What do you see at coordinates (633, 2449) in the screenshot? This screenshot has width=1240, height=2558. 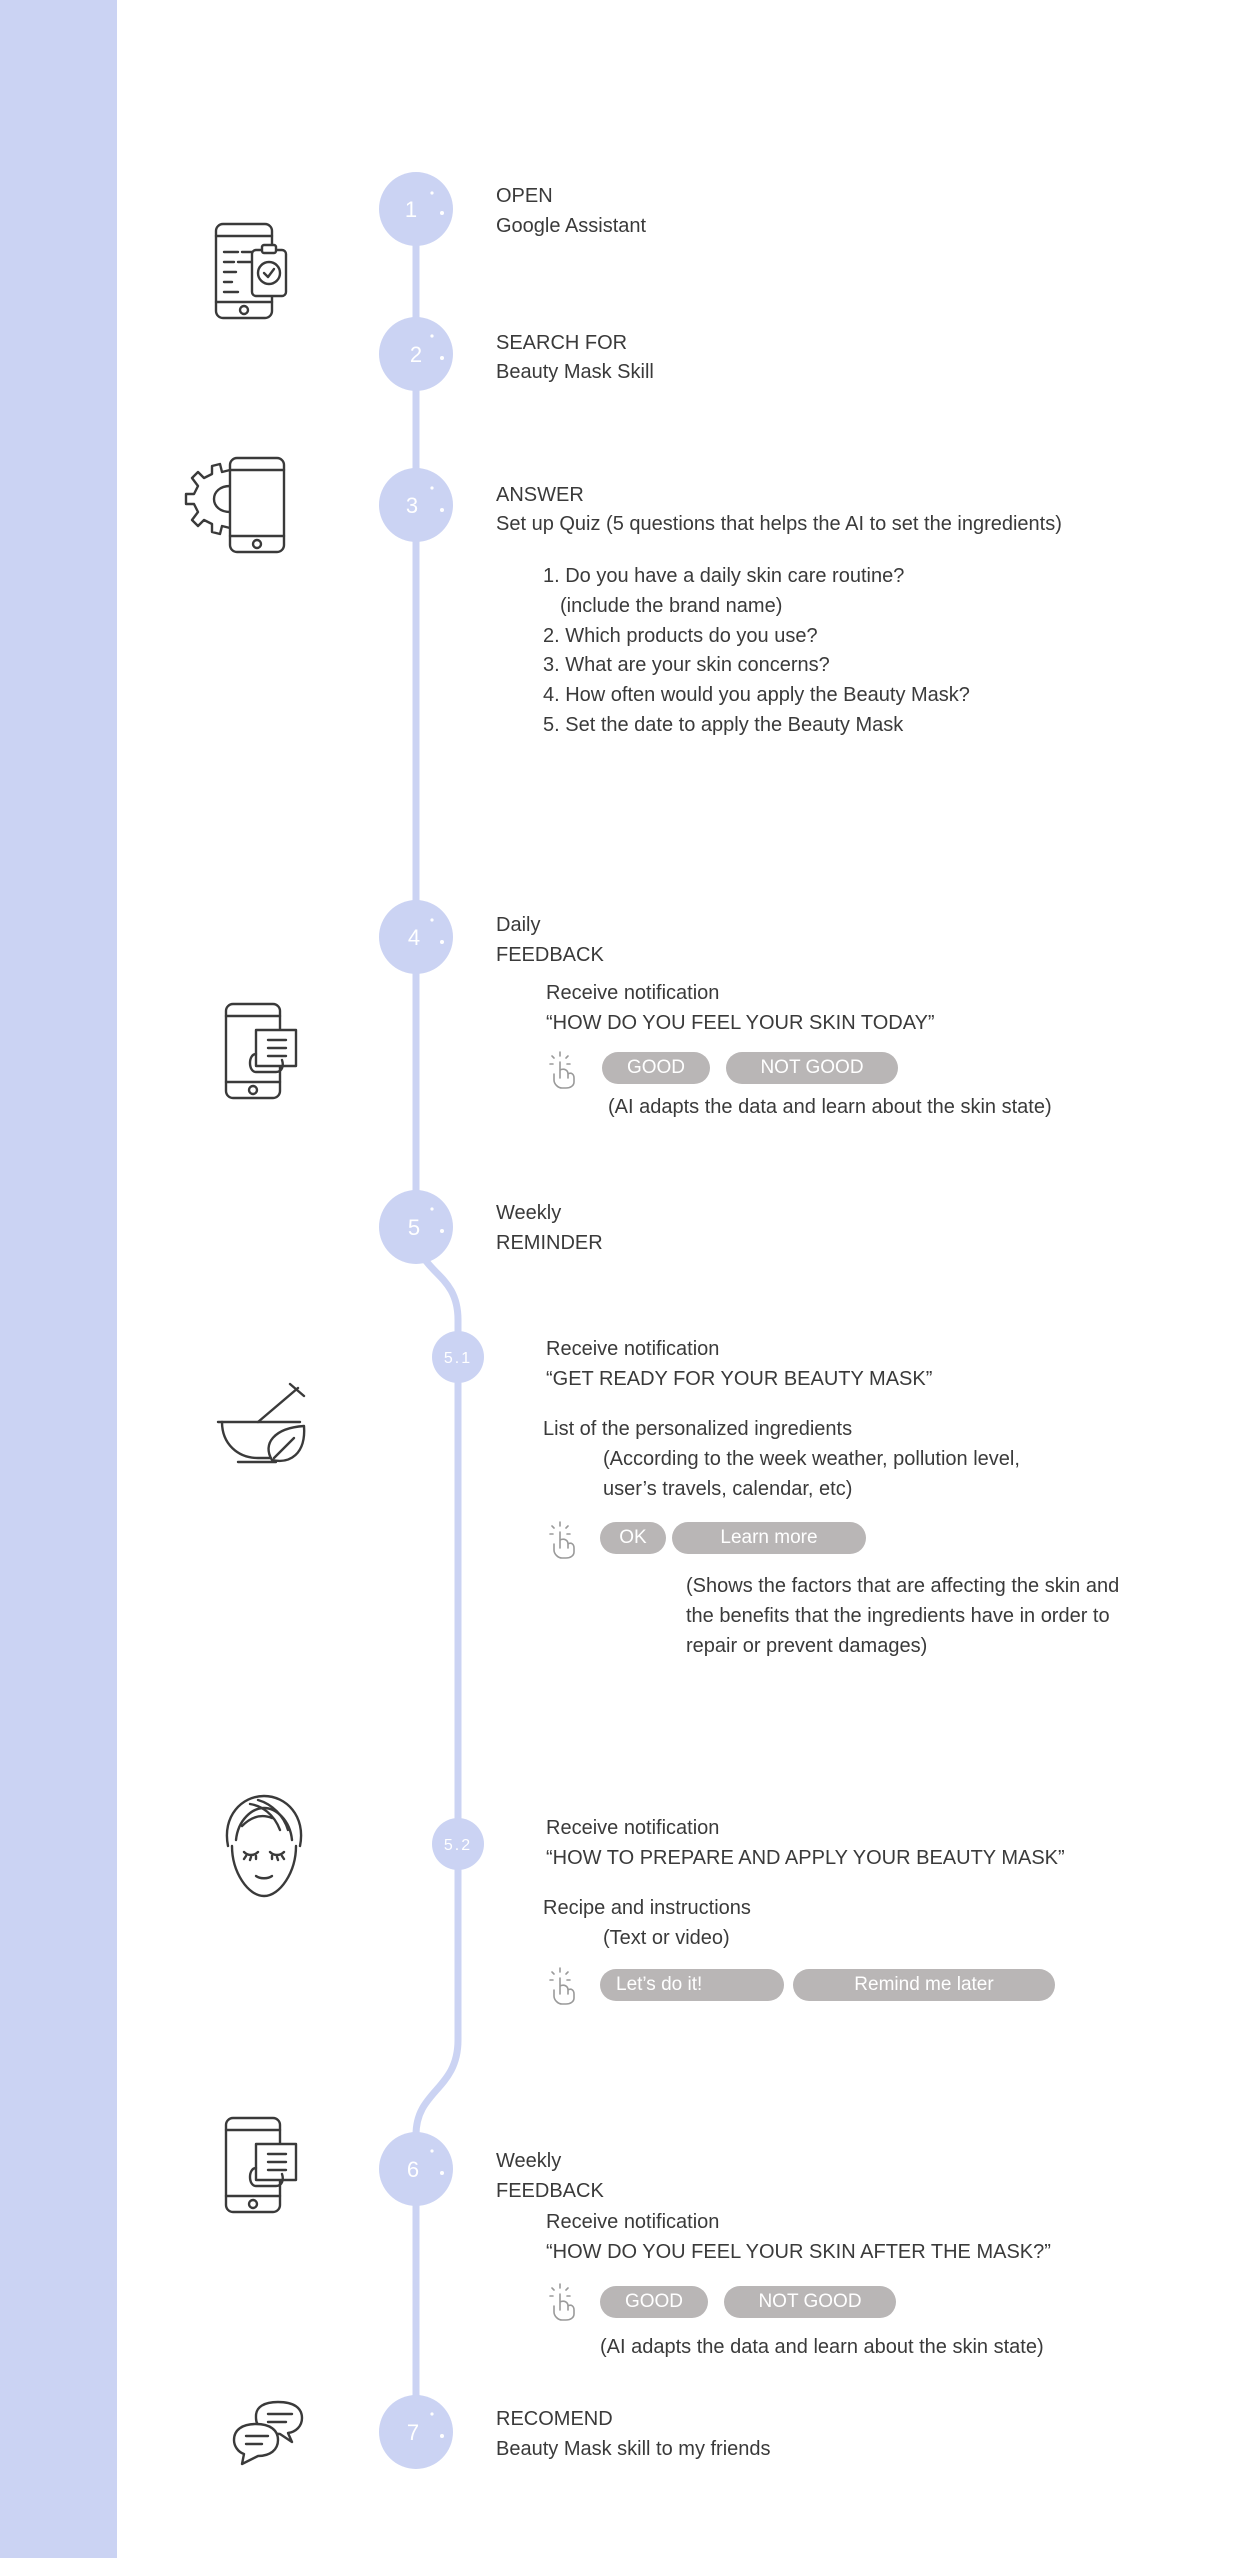 I see `step-7-detail: Beauty Mask skill to my friends` at bounding box center [633, 2449].